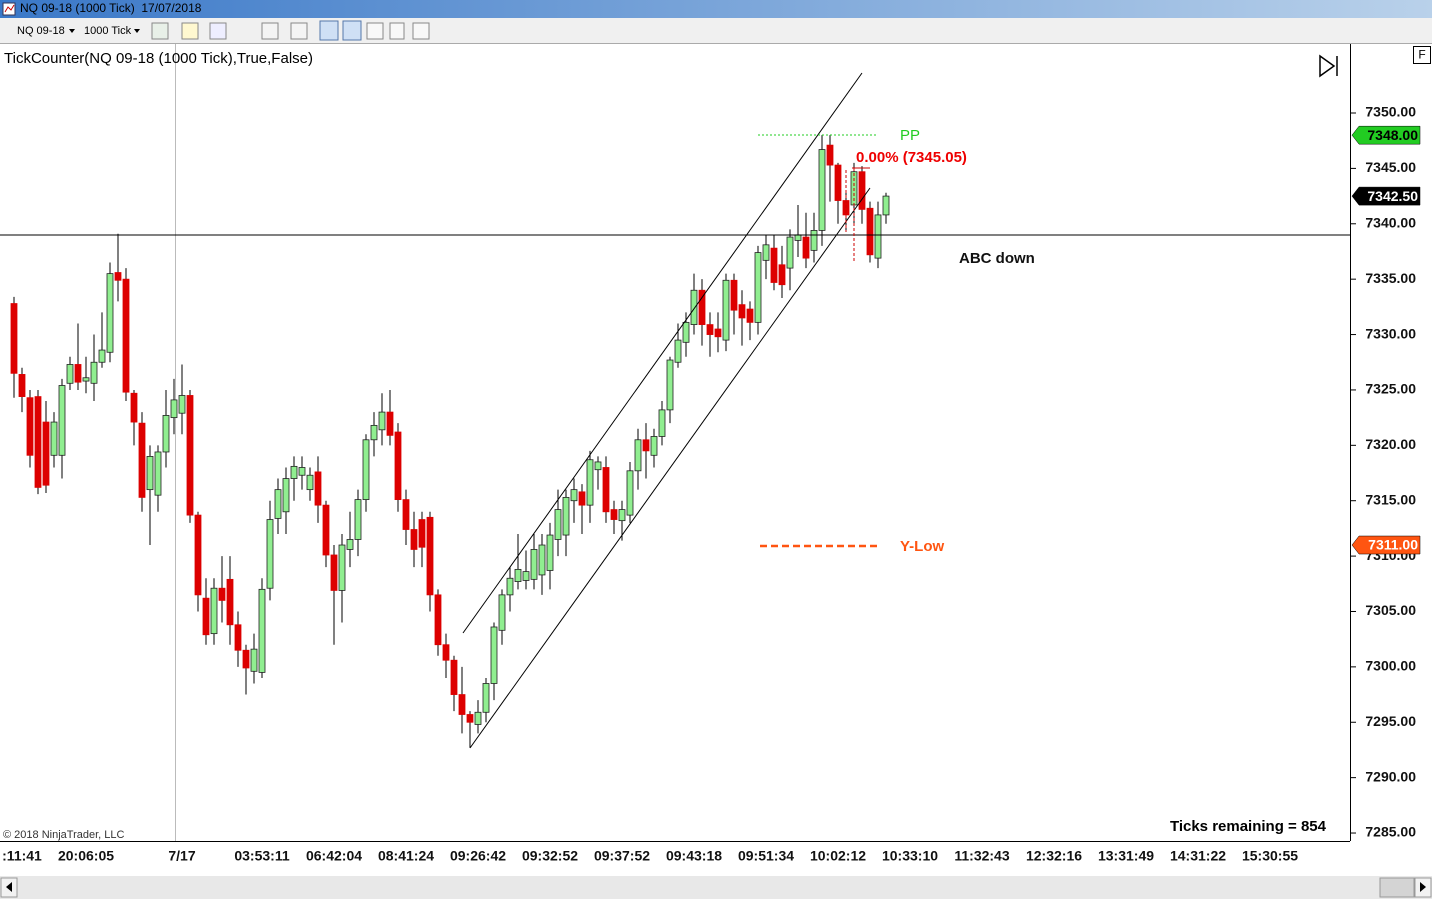 Image resolution: width=1432 pixels, height=899 pixels. I want to click on ticks-remaining: Ticks remaining = 854, so click(1248, 826).